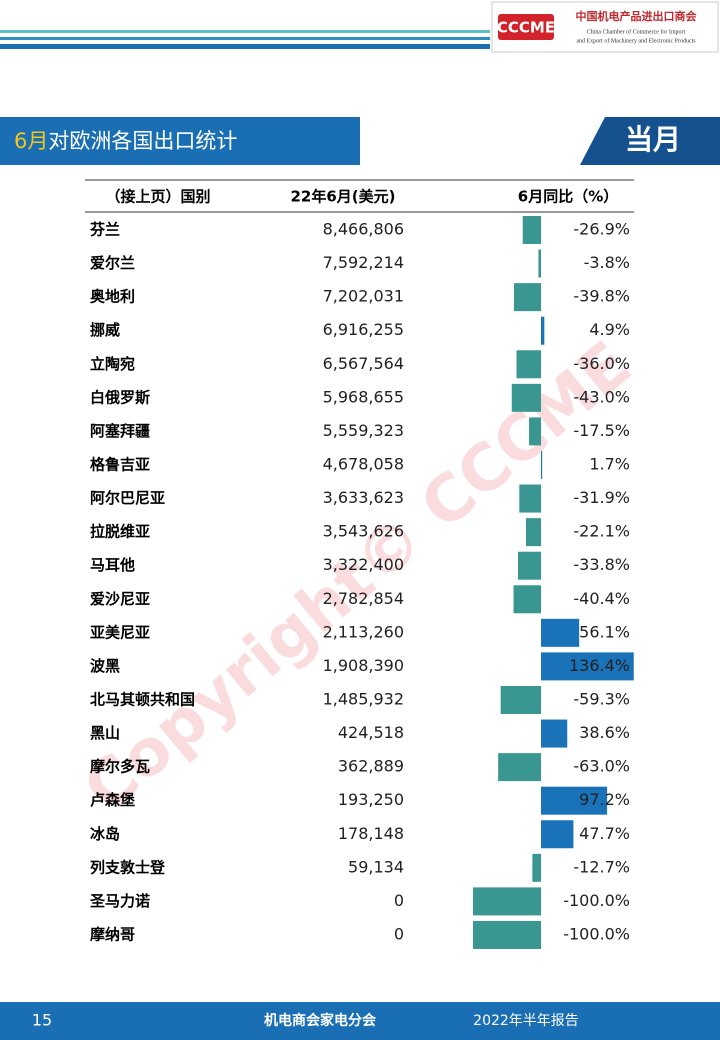 The height and width of the screenshot is (1040, 720). Describe the element at coordinates (601, 698) in the screenshot. I see `yoy-label: -59.3%` at that location.